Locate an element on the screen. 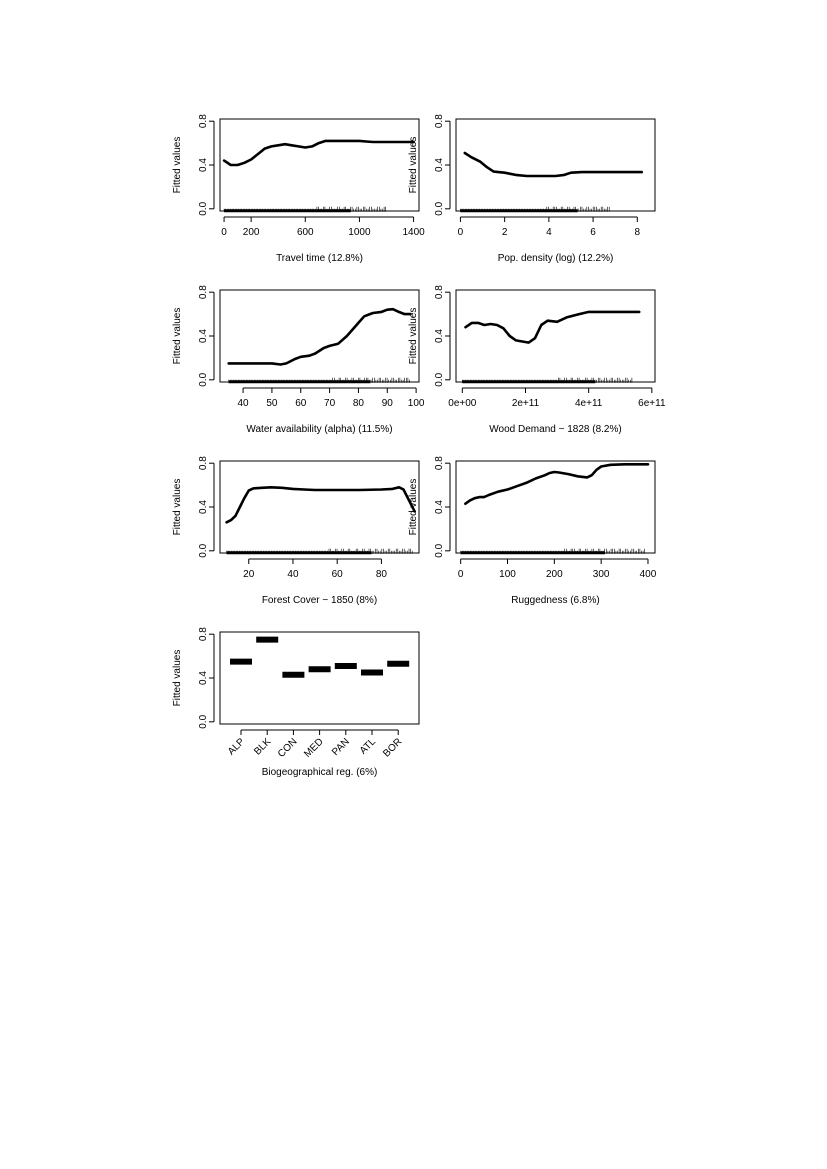 The width and height of the screenshot is (827, 1169). x-tick-label: 20 is located at coordinates (249, 574).